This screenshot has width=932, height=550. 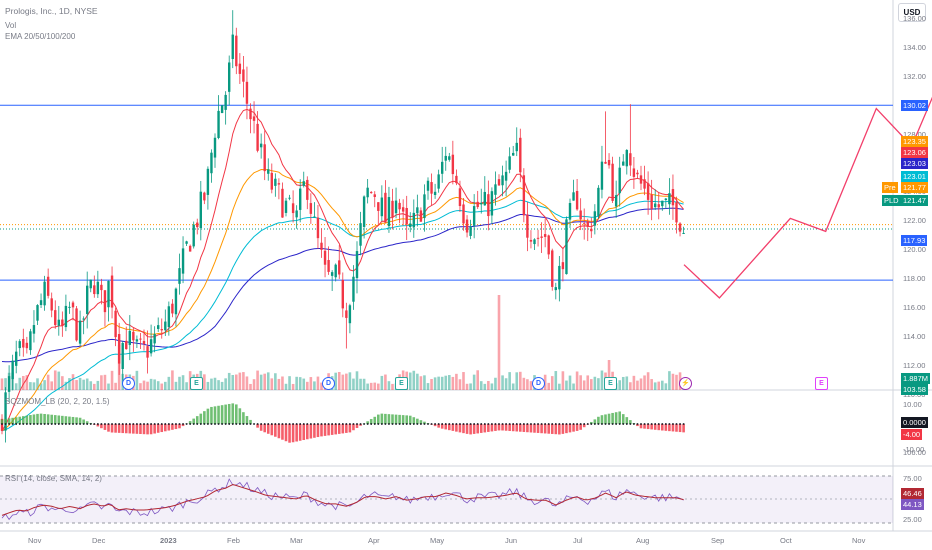 I want to click on momentum-title: SQZMOM_LB (20, 2, 20, 1.5), so click(x=57, y=401).